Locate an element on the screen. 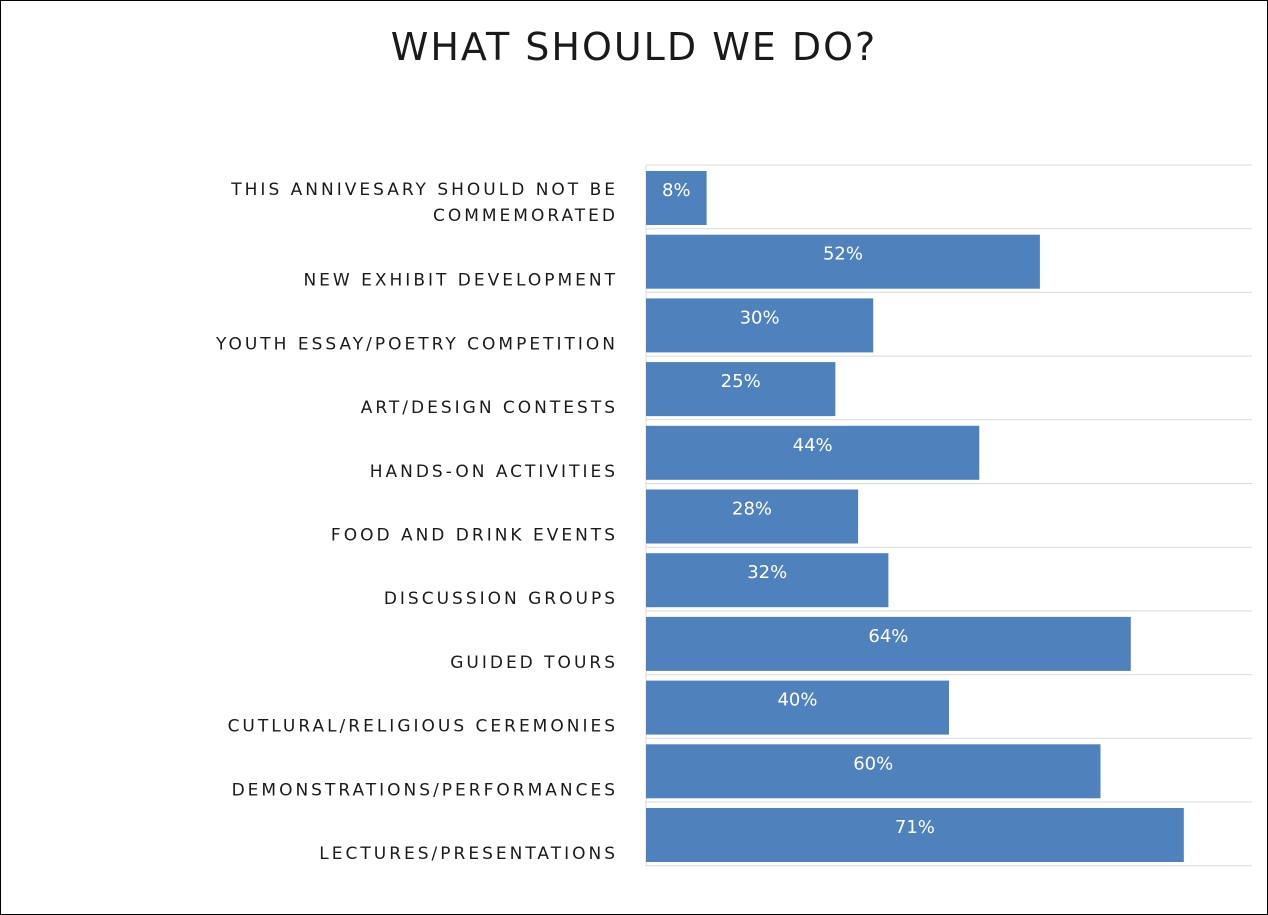 This screenshot has width=1268, height=915. category-label: YOUTH ESSAY/POETRY COMPETITION is located at coordinates (416, 344).